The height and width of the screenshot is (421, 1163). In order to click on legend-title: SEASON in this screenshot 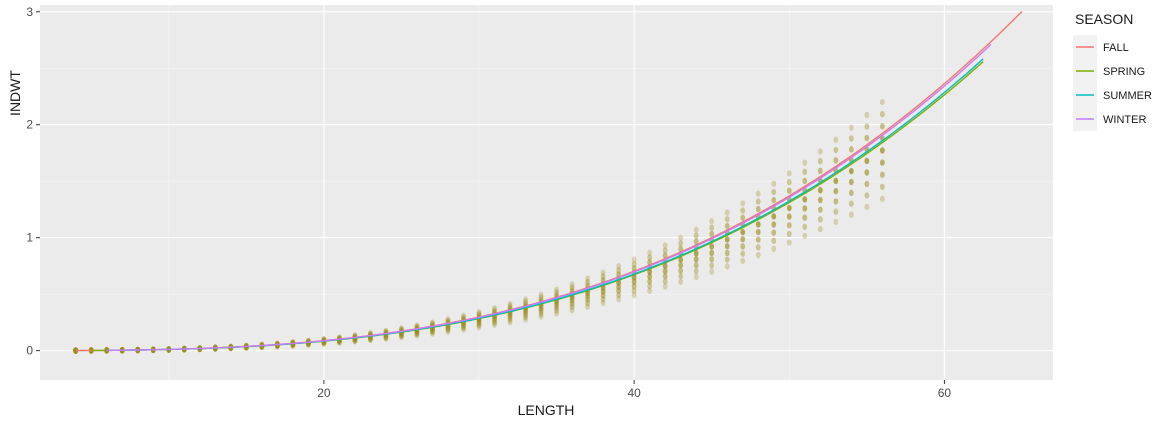, I will do `click(1104, 19)`.